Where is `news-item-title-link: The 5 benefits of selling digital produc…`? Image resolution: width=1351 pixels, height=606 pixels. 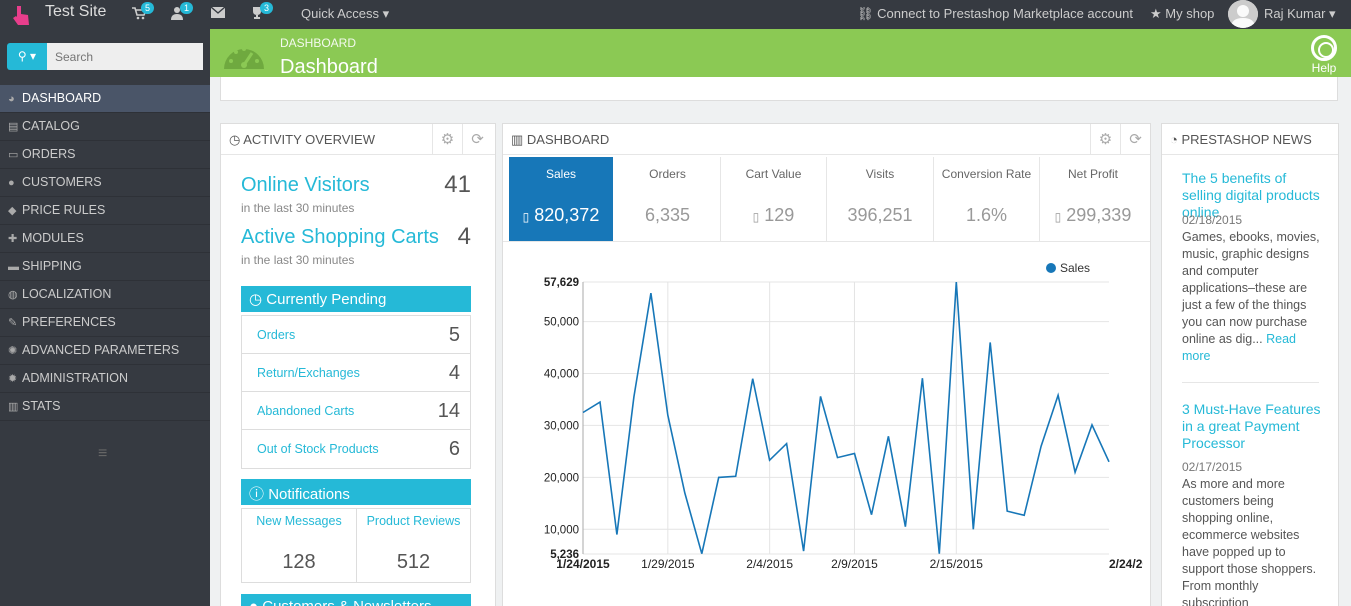
news-item-title-link: The 5 benefits of selling digital produc… is located at coordinates (1251, 195).